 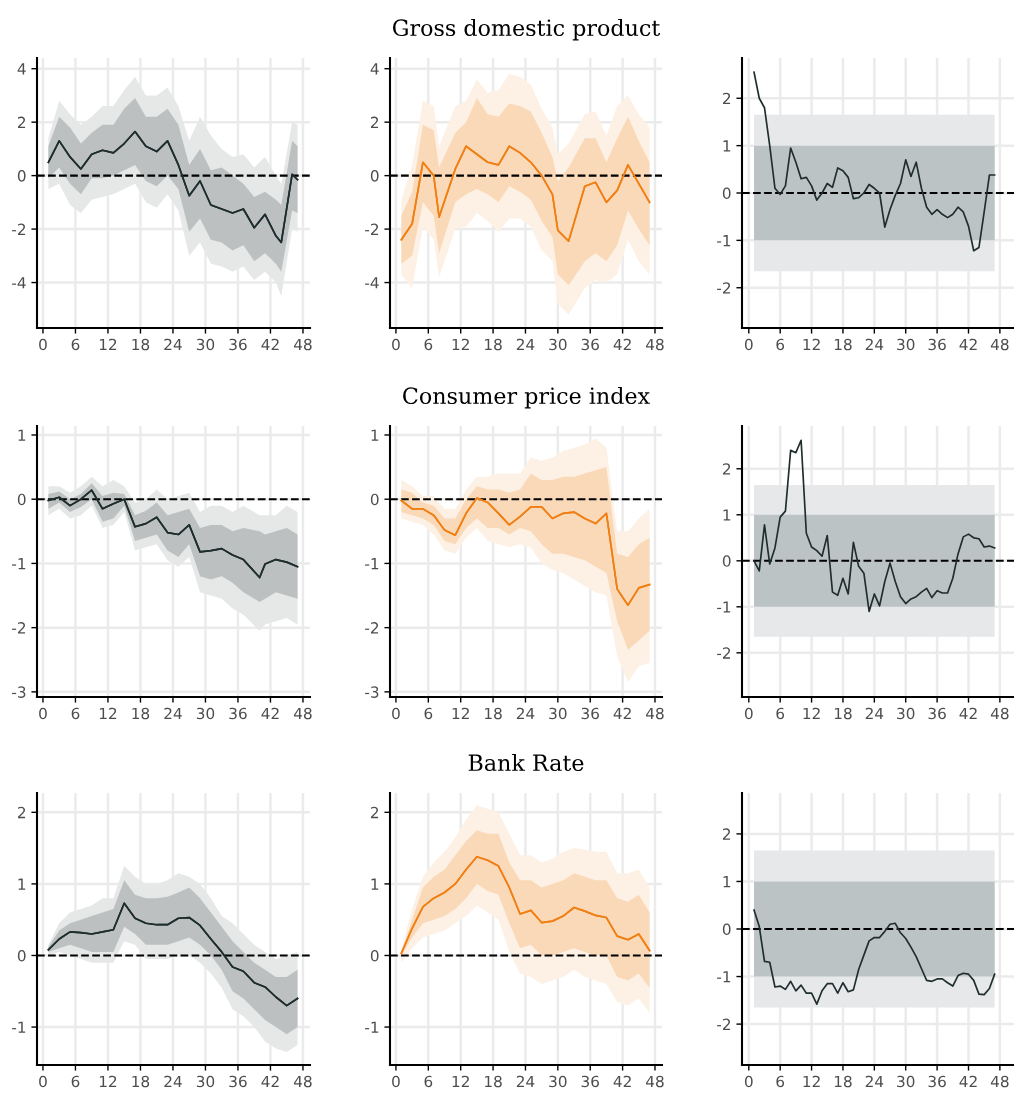 I want to click on chart-title: Gross domestic product, so click(x=526, y=29).